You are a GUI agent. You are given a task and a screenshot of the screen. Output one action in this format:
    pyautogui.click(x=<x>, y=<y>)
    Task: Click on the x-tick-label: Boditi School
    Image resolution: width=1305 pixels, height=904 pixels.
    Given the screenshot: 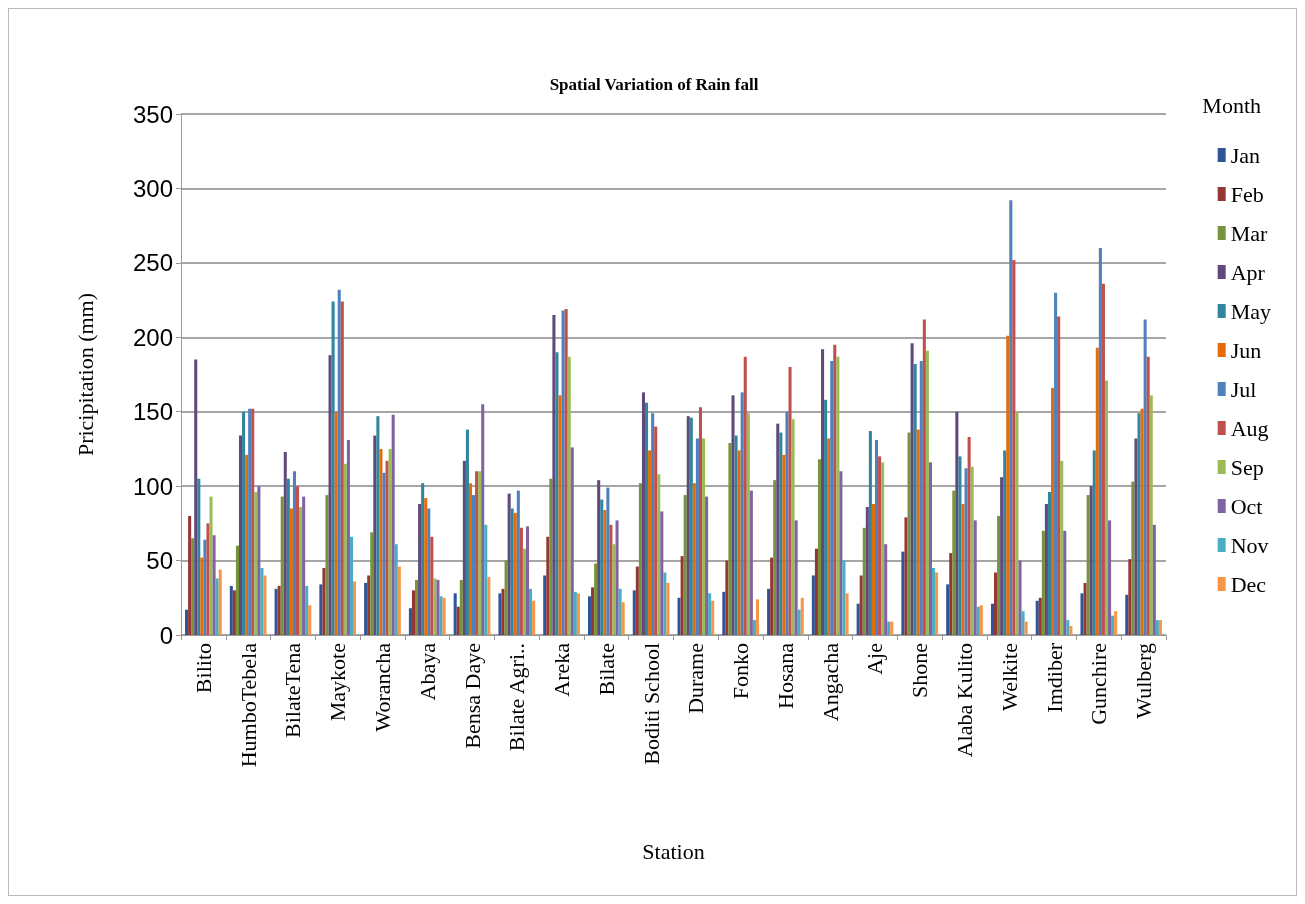 What is the action you would take?
    pyautogui.click(x=651, y=704)
    